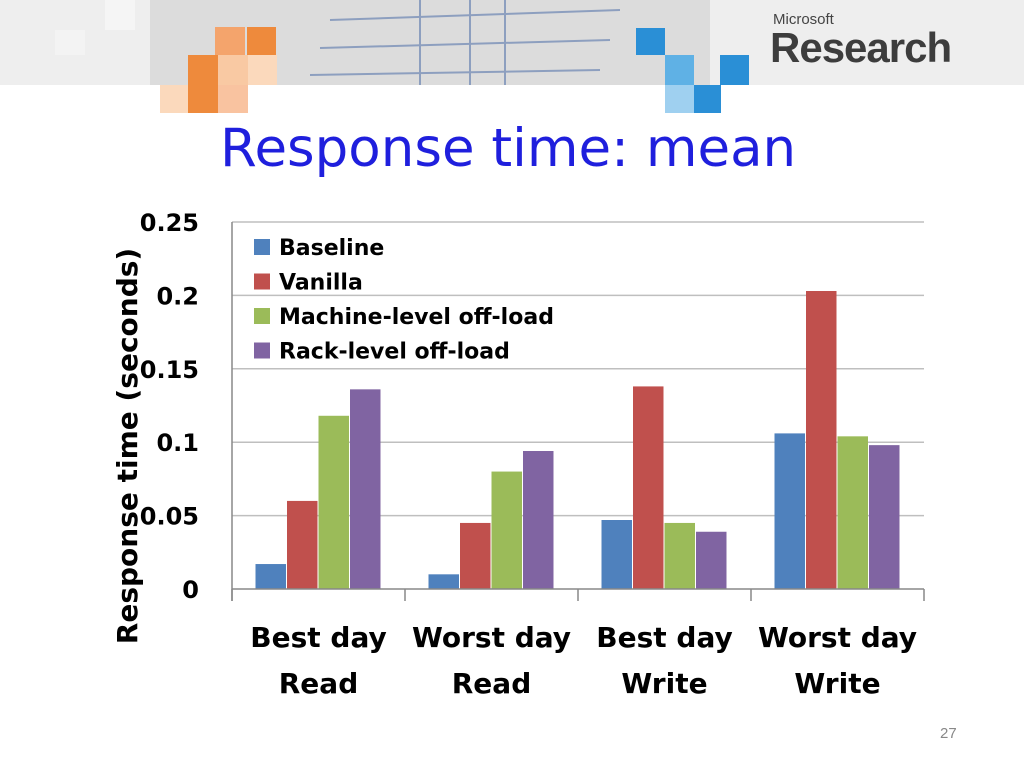 This screenshot has width=1024, height=768. What do you see at coordinates (321, 283) in the screenshot?
I see `legend-label: Vanilla` at bounding box center [321, 283].